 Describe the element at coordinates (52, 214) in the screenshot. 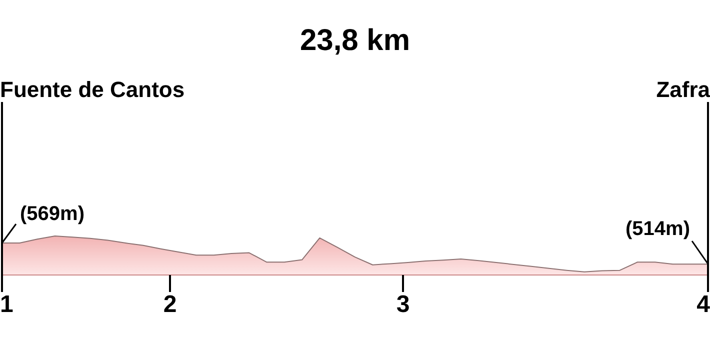

I see `text: (569m)` at that location.